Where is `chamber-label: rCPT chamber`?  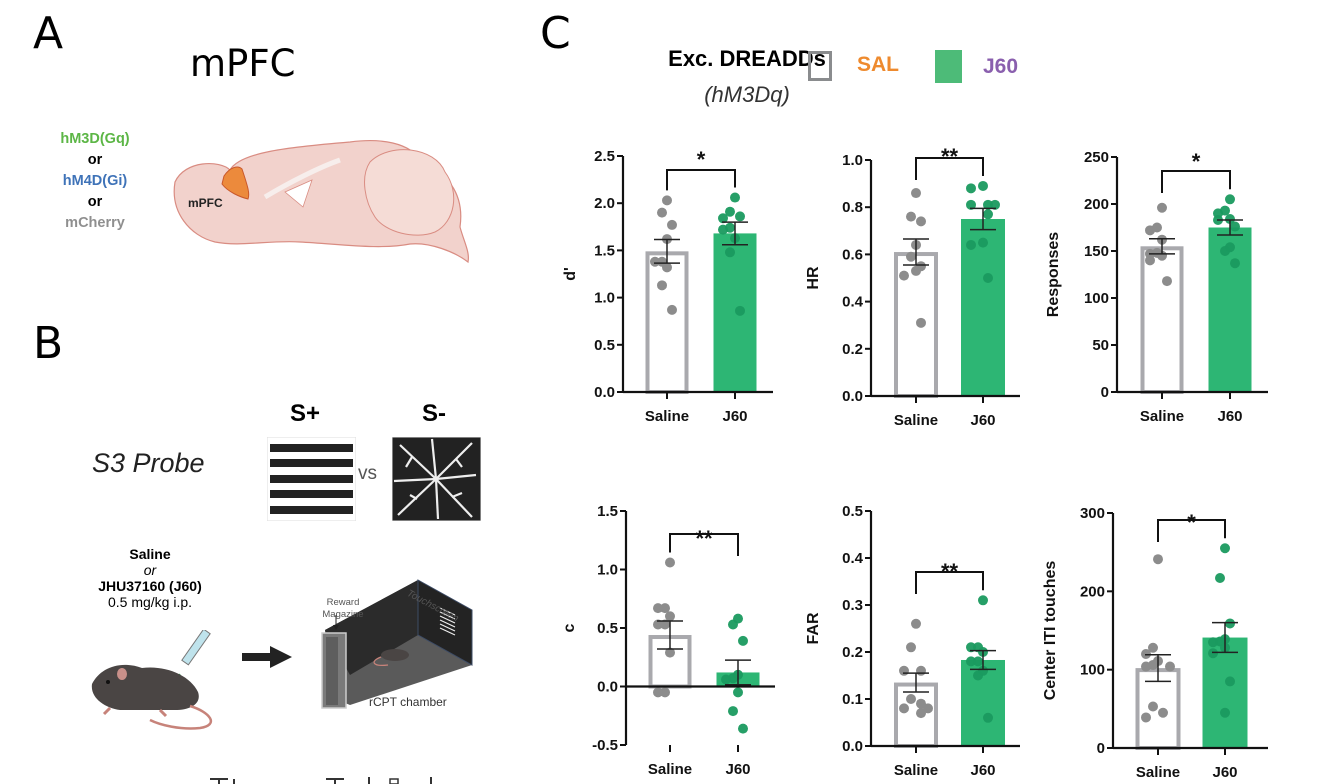 chamber-label: rCPT chamber is located at coordinates (408, 702).